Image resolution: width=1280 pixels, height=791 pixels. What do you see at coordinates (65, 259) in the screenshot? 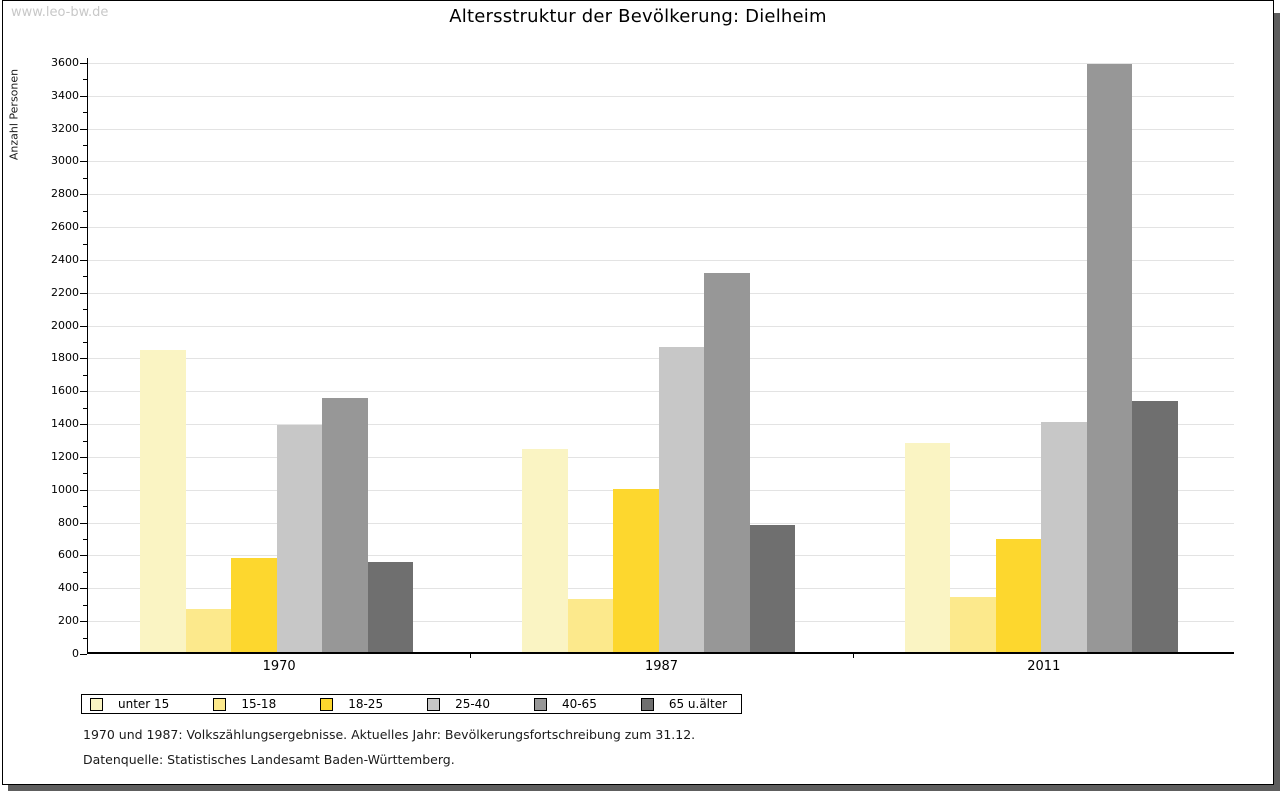
I see `y-tick-label-2400: 2400` at bounding box center [65, 259].